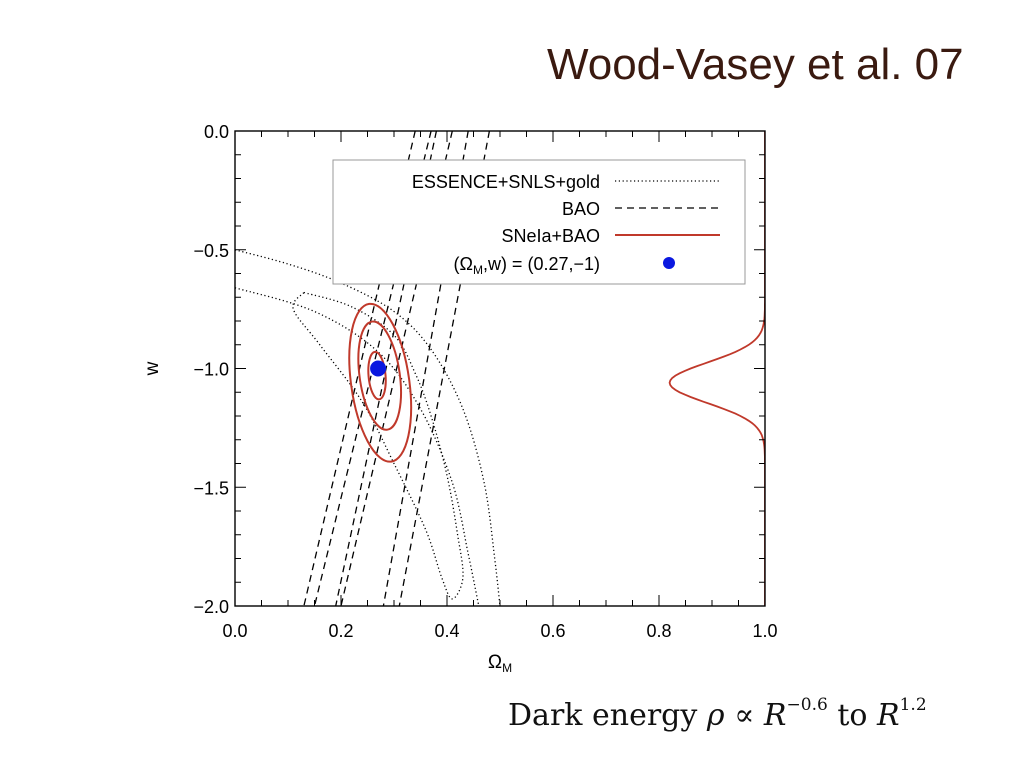  I want to click on caption: Dark energy ρ ∝ R−0.6 to R1.2, so click(717, 714).